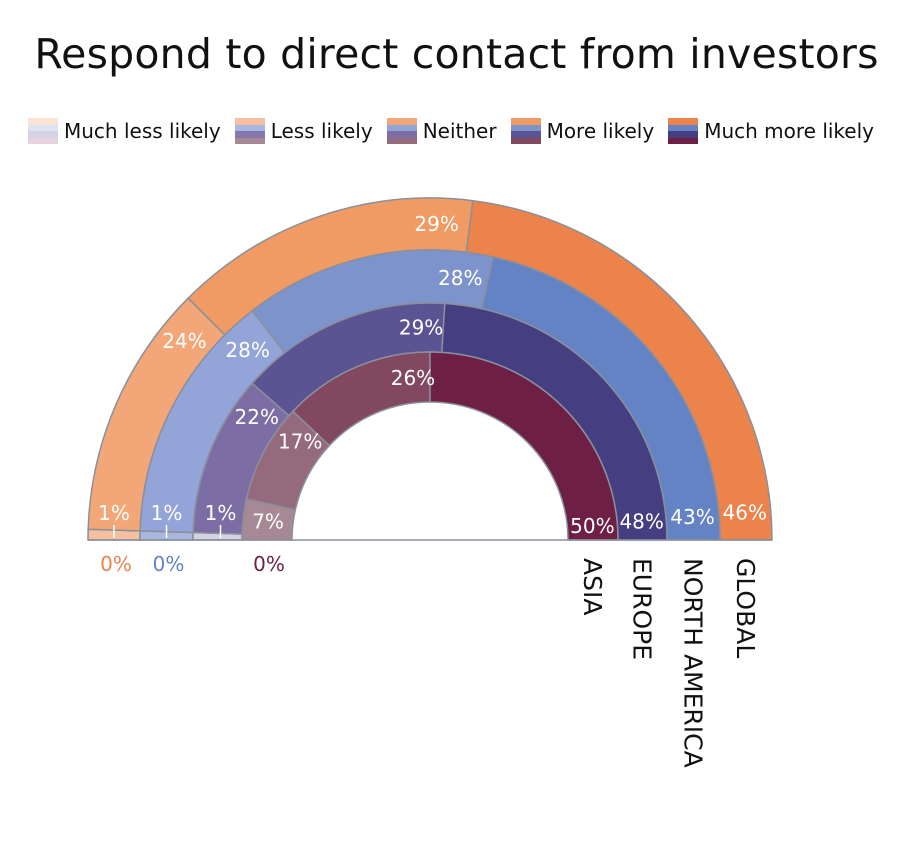 This screenshot has width=913, height=857. I want to click on label-asia-much-more-likely: 50%, so click(592, 526).